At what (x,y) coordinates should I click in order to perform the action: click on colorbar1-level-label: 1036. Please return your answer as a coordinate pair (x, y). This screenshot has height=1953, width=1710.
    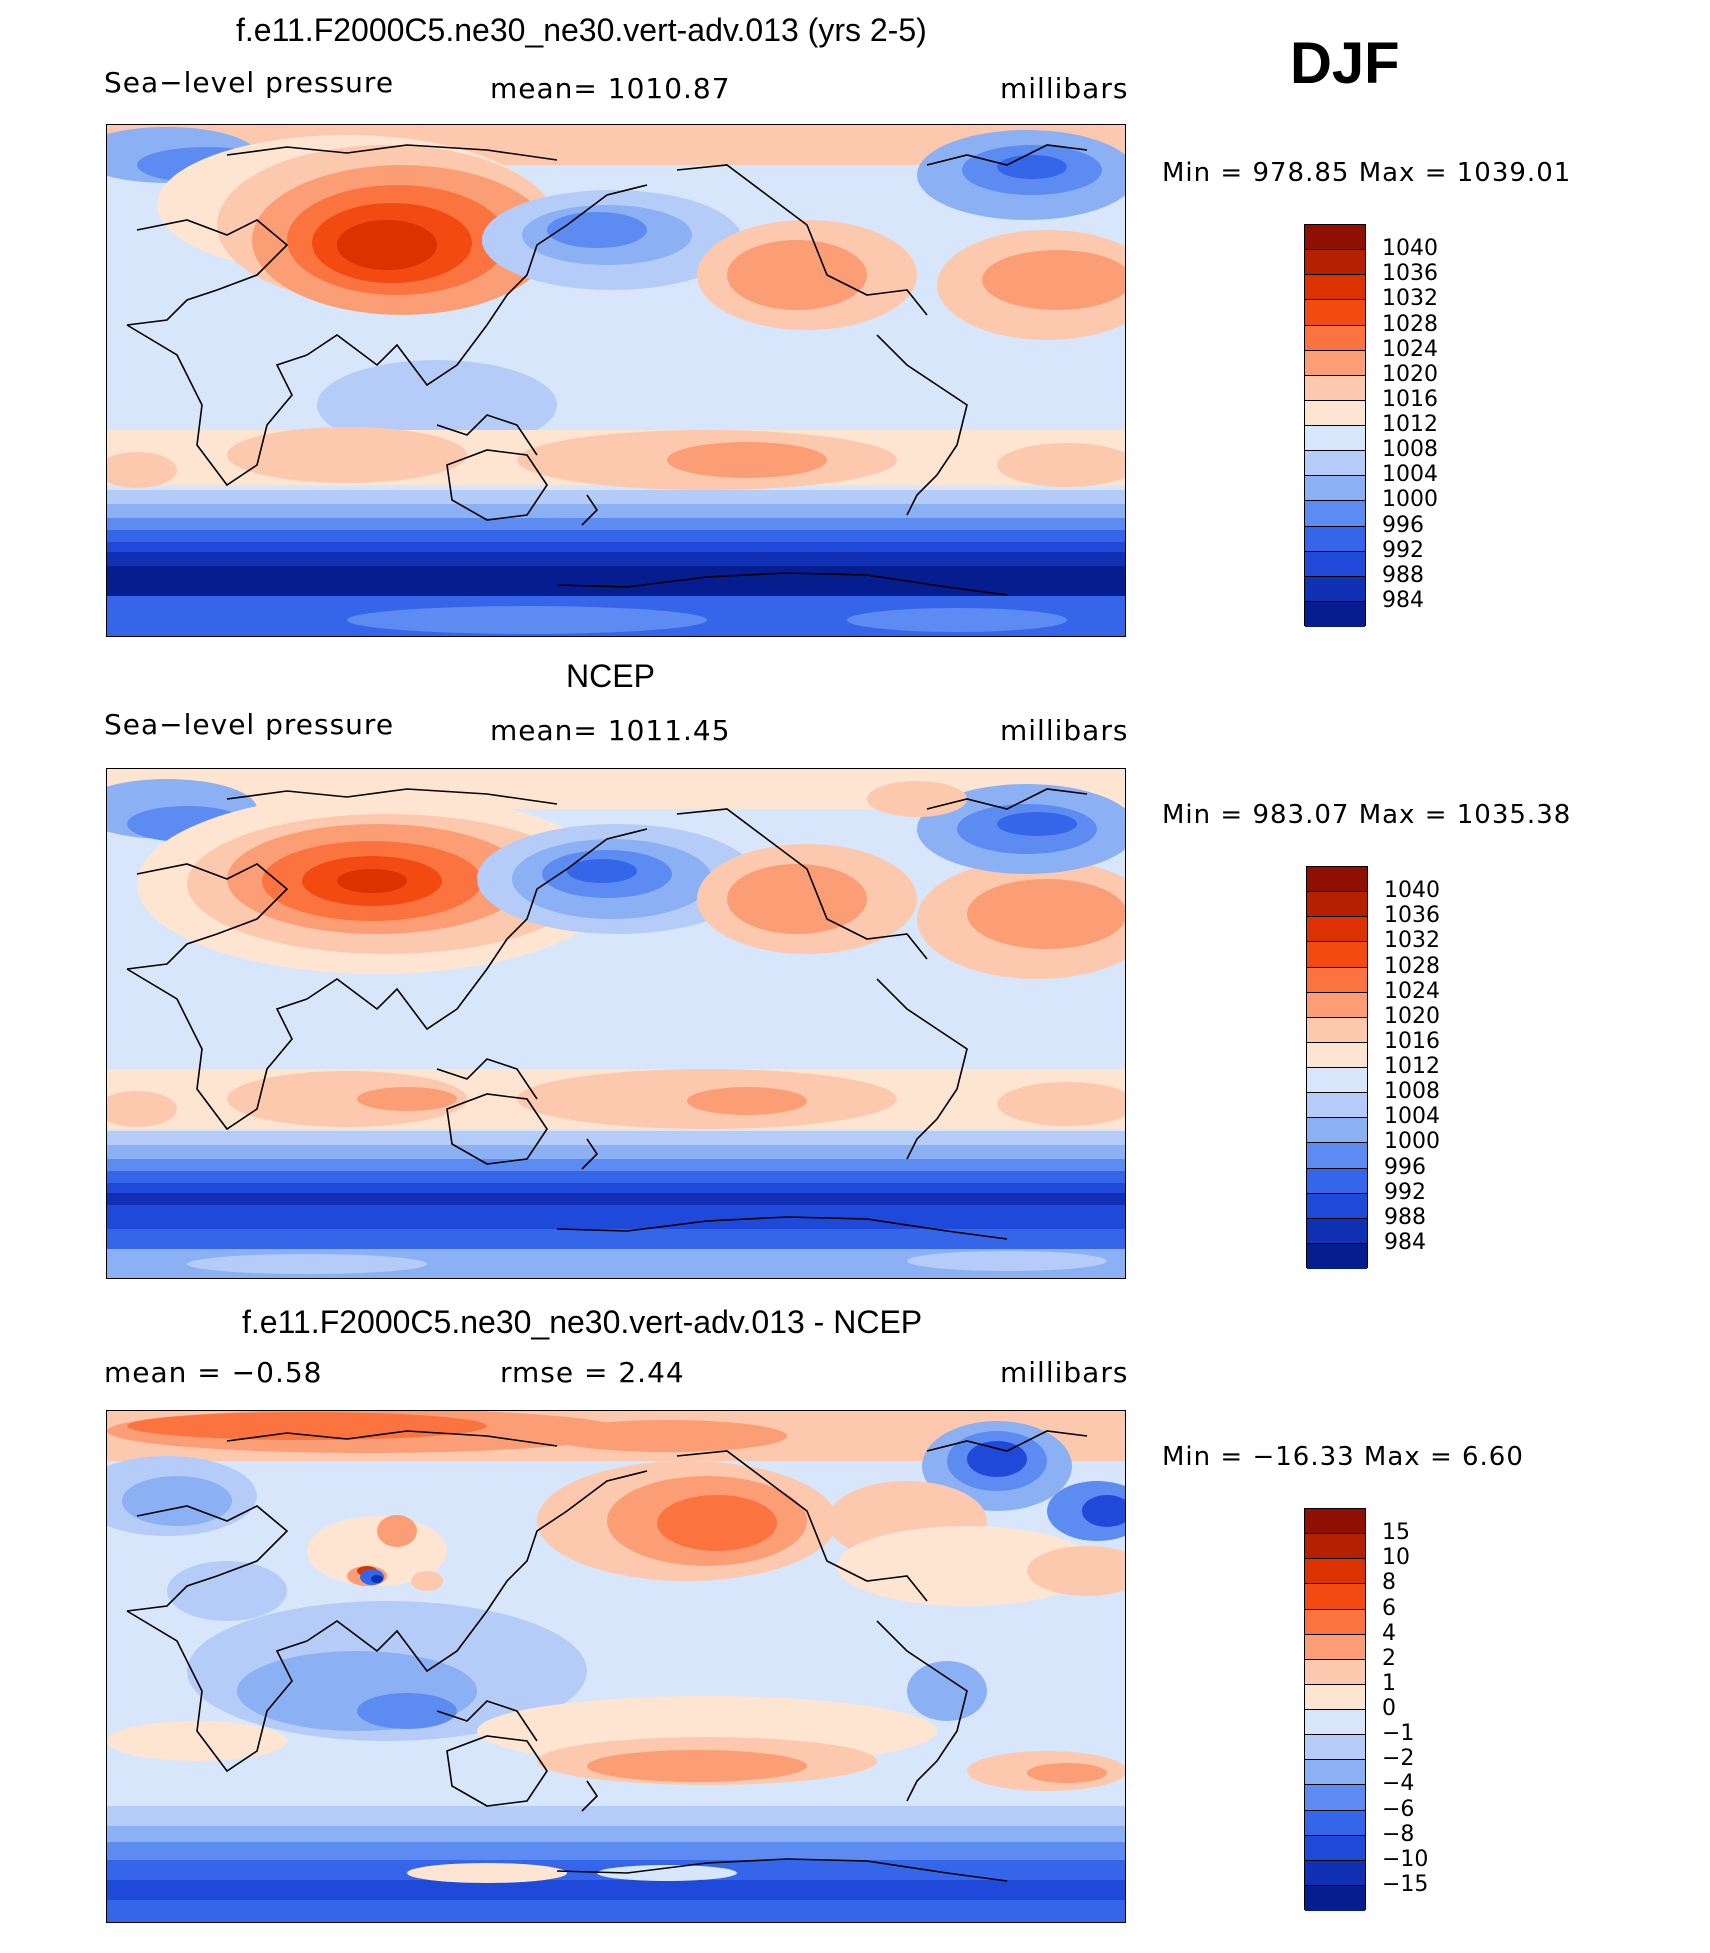
    Looking at the image, I should click on (1410, 274).